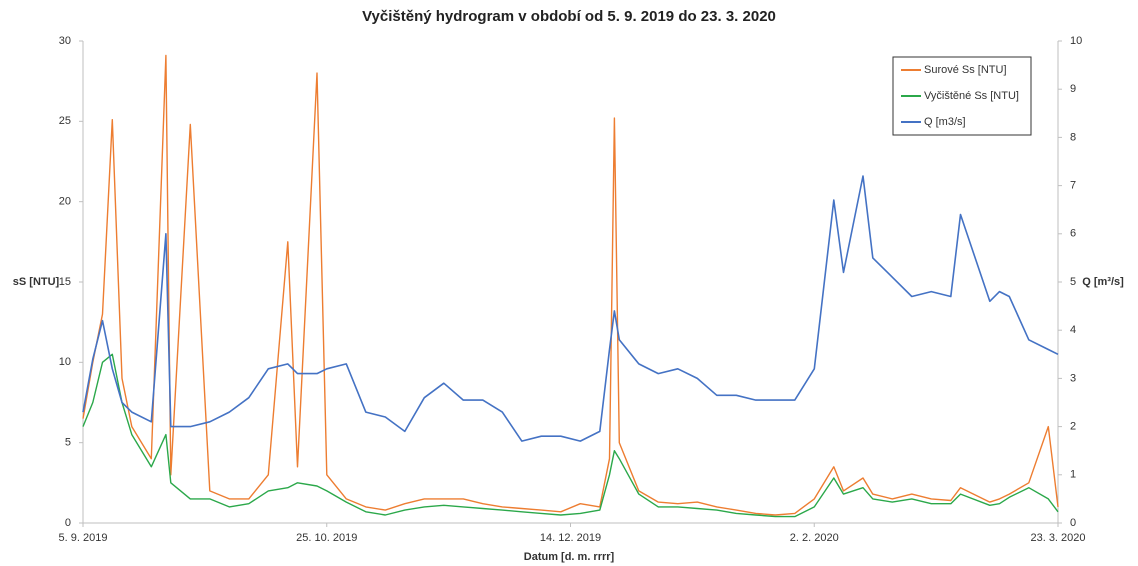 This screenshot has height=566, width=1138. I want to click on legend-label: Vyčištěné Ss [NTU], so click(971, 96).